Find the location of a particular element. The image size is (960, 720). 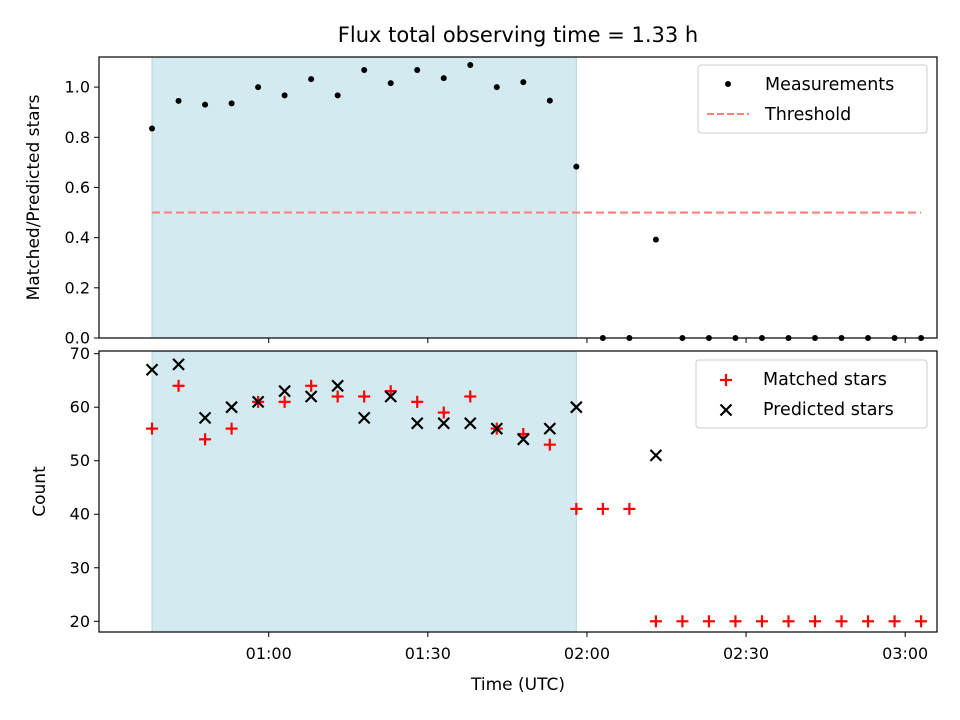

legend-plus-glyph is located at coordinates (726, 380).